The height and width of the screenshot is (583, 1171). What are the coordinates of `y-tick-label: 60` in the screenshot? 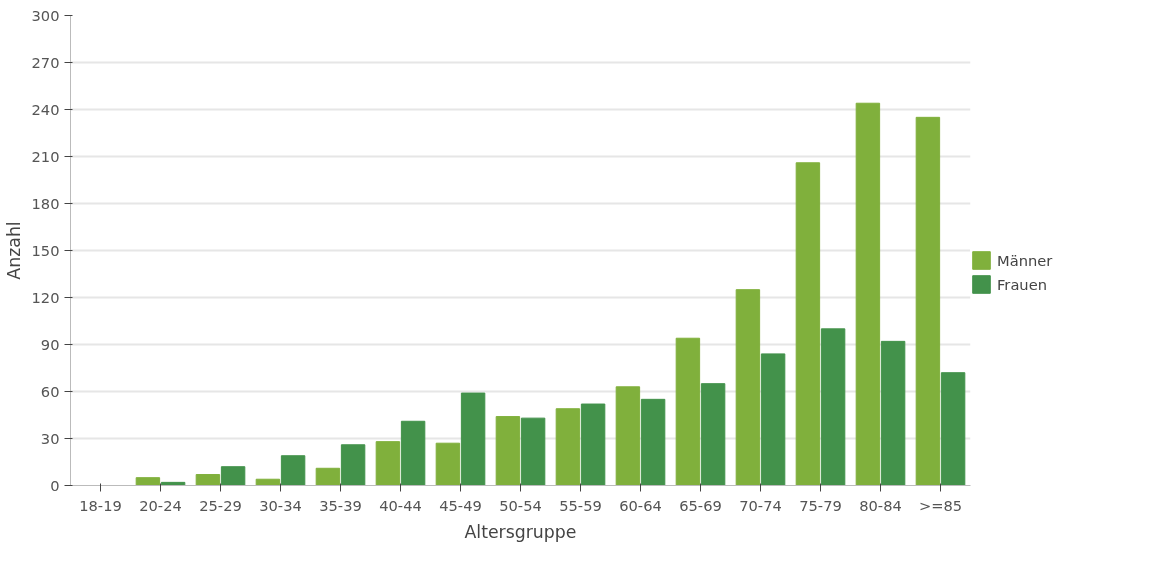 It's located at (50, 391).